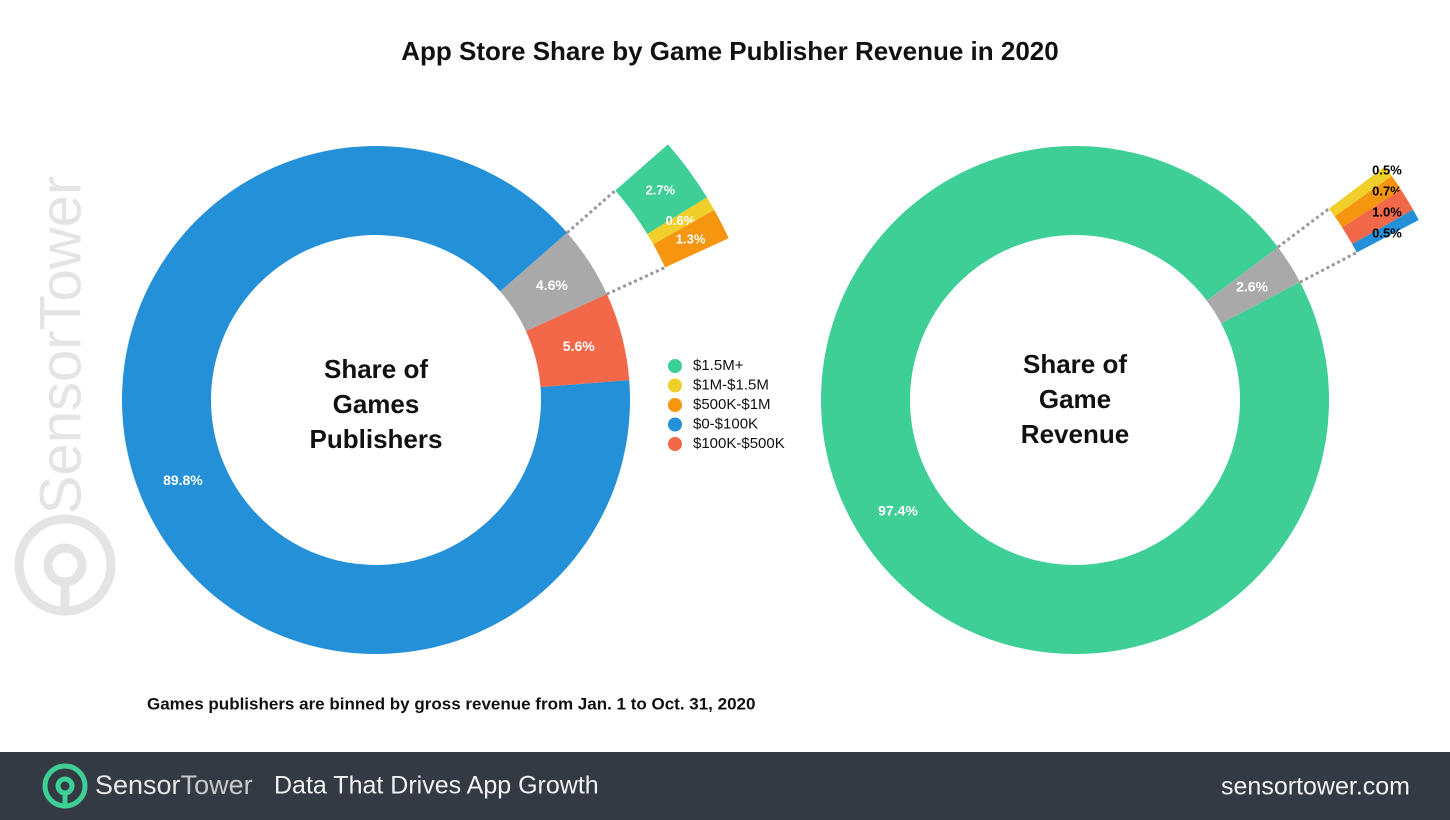  I want to click on slice-label: 2.6%, so click(1252, 287).